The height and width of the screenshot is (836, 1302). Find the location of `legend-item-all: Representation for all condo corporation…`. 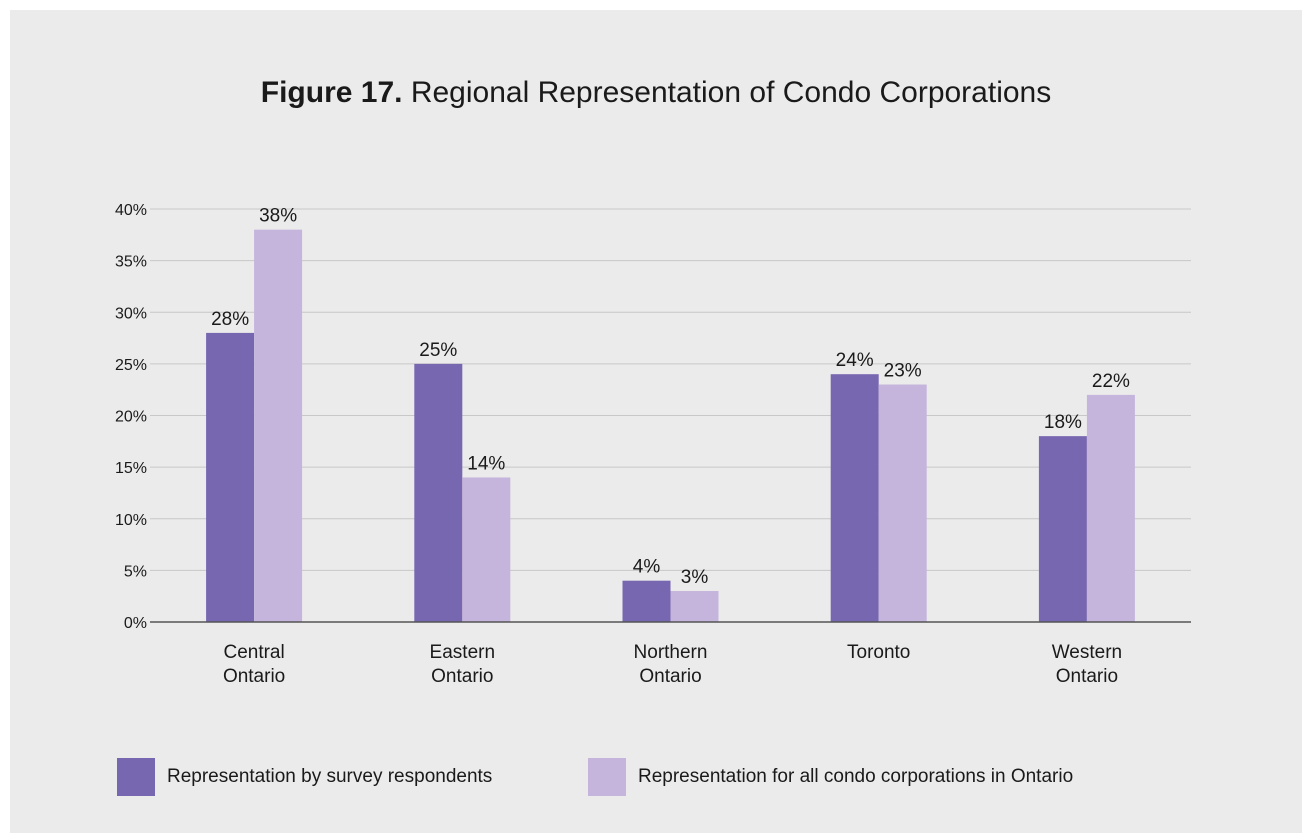

legend-item-all: Representation for all condo corporation… is located at coordinates (830, 777).